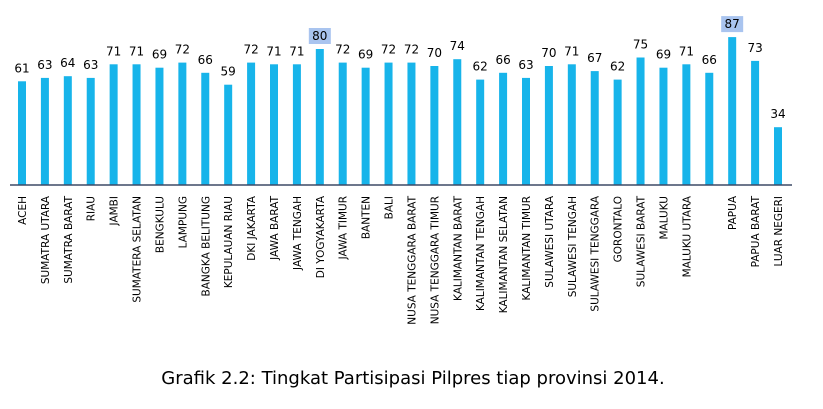 The width and height of the screenshot is (823, 409). Describe the element at coordinates (640, 45) in the screenshot. I see `value-label: 75` at that location.